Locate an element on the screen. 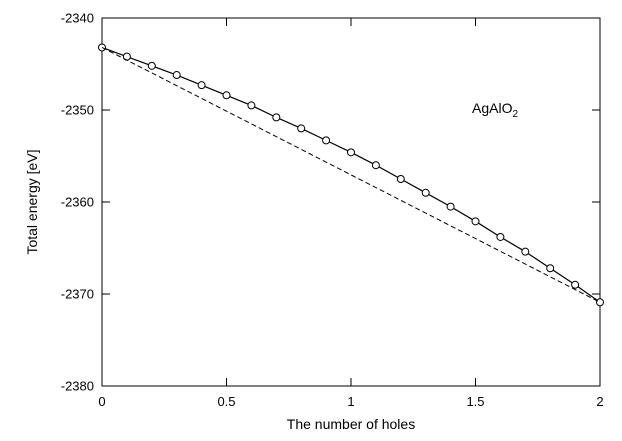  y-tick-label: -2370 is located at coordinates (77, 294).